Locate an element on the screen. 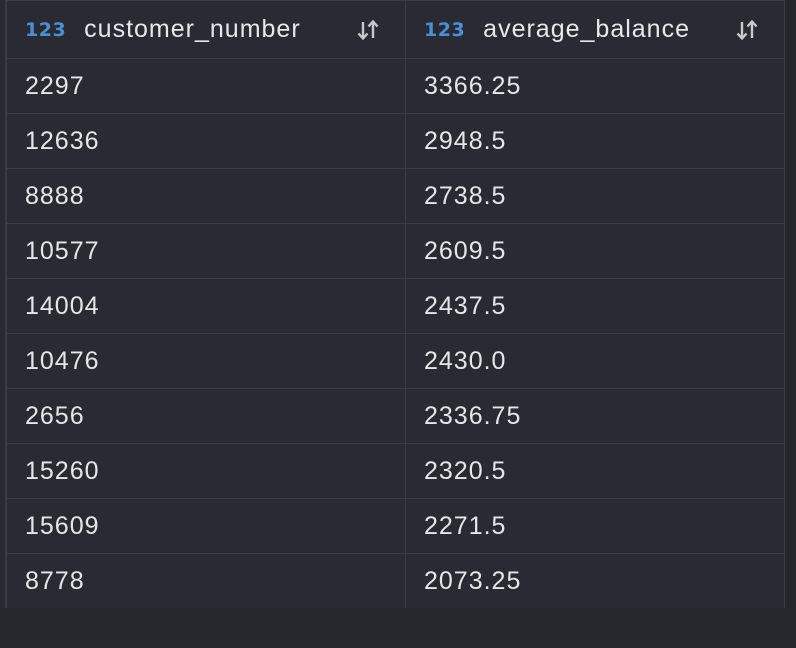  cell-average-balance: 2271.5 is located at coordinates (595, 526).